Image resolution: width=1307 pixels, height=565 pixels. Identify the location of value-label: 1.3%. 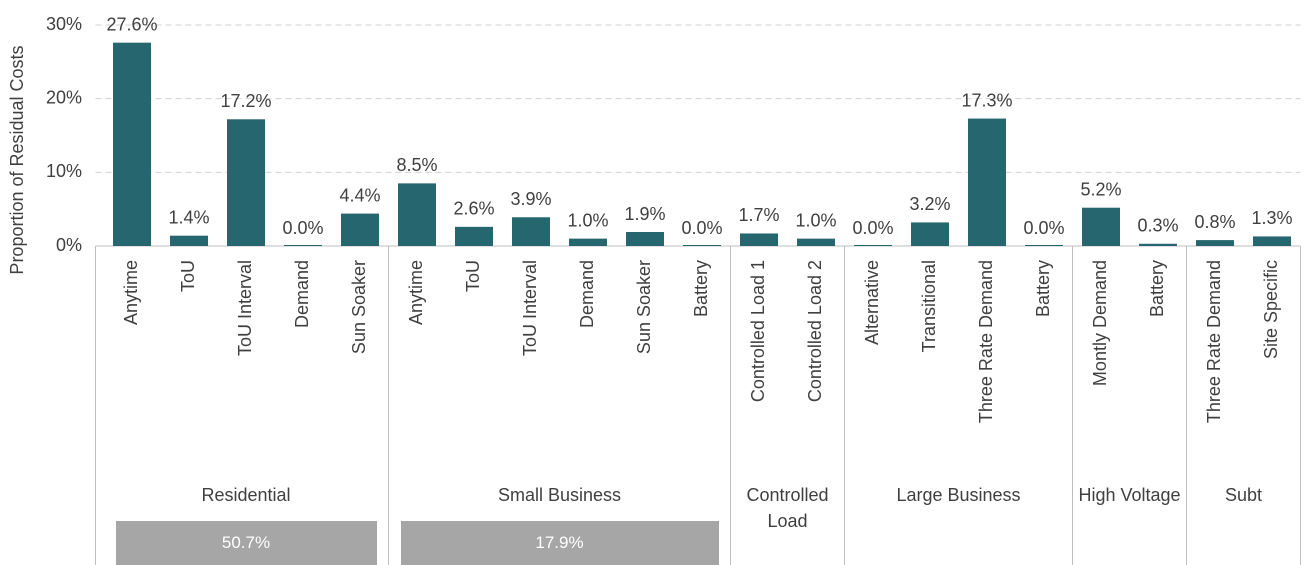
(1271, 218).